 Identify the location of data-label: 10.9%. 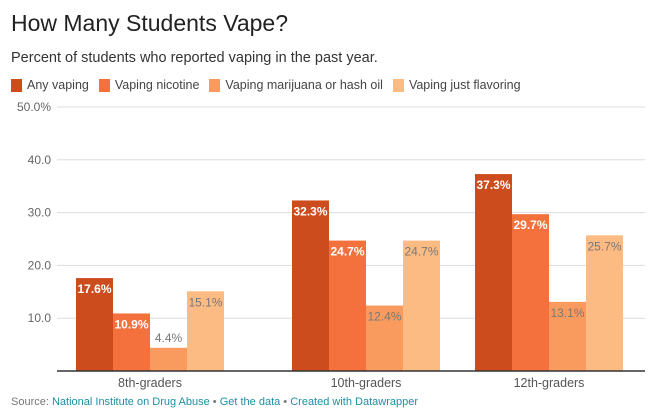
(131, 324).